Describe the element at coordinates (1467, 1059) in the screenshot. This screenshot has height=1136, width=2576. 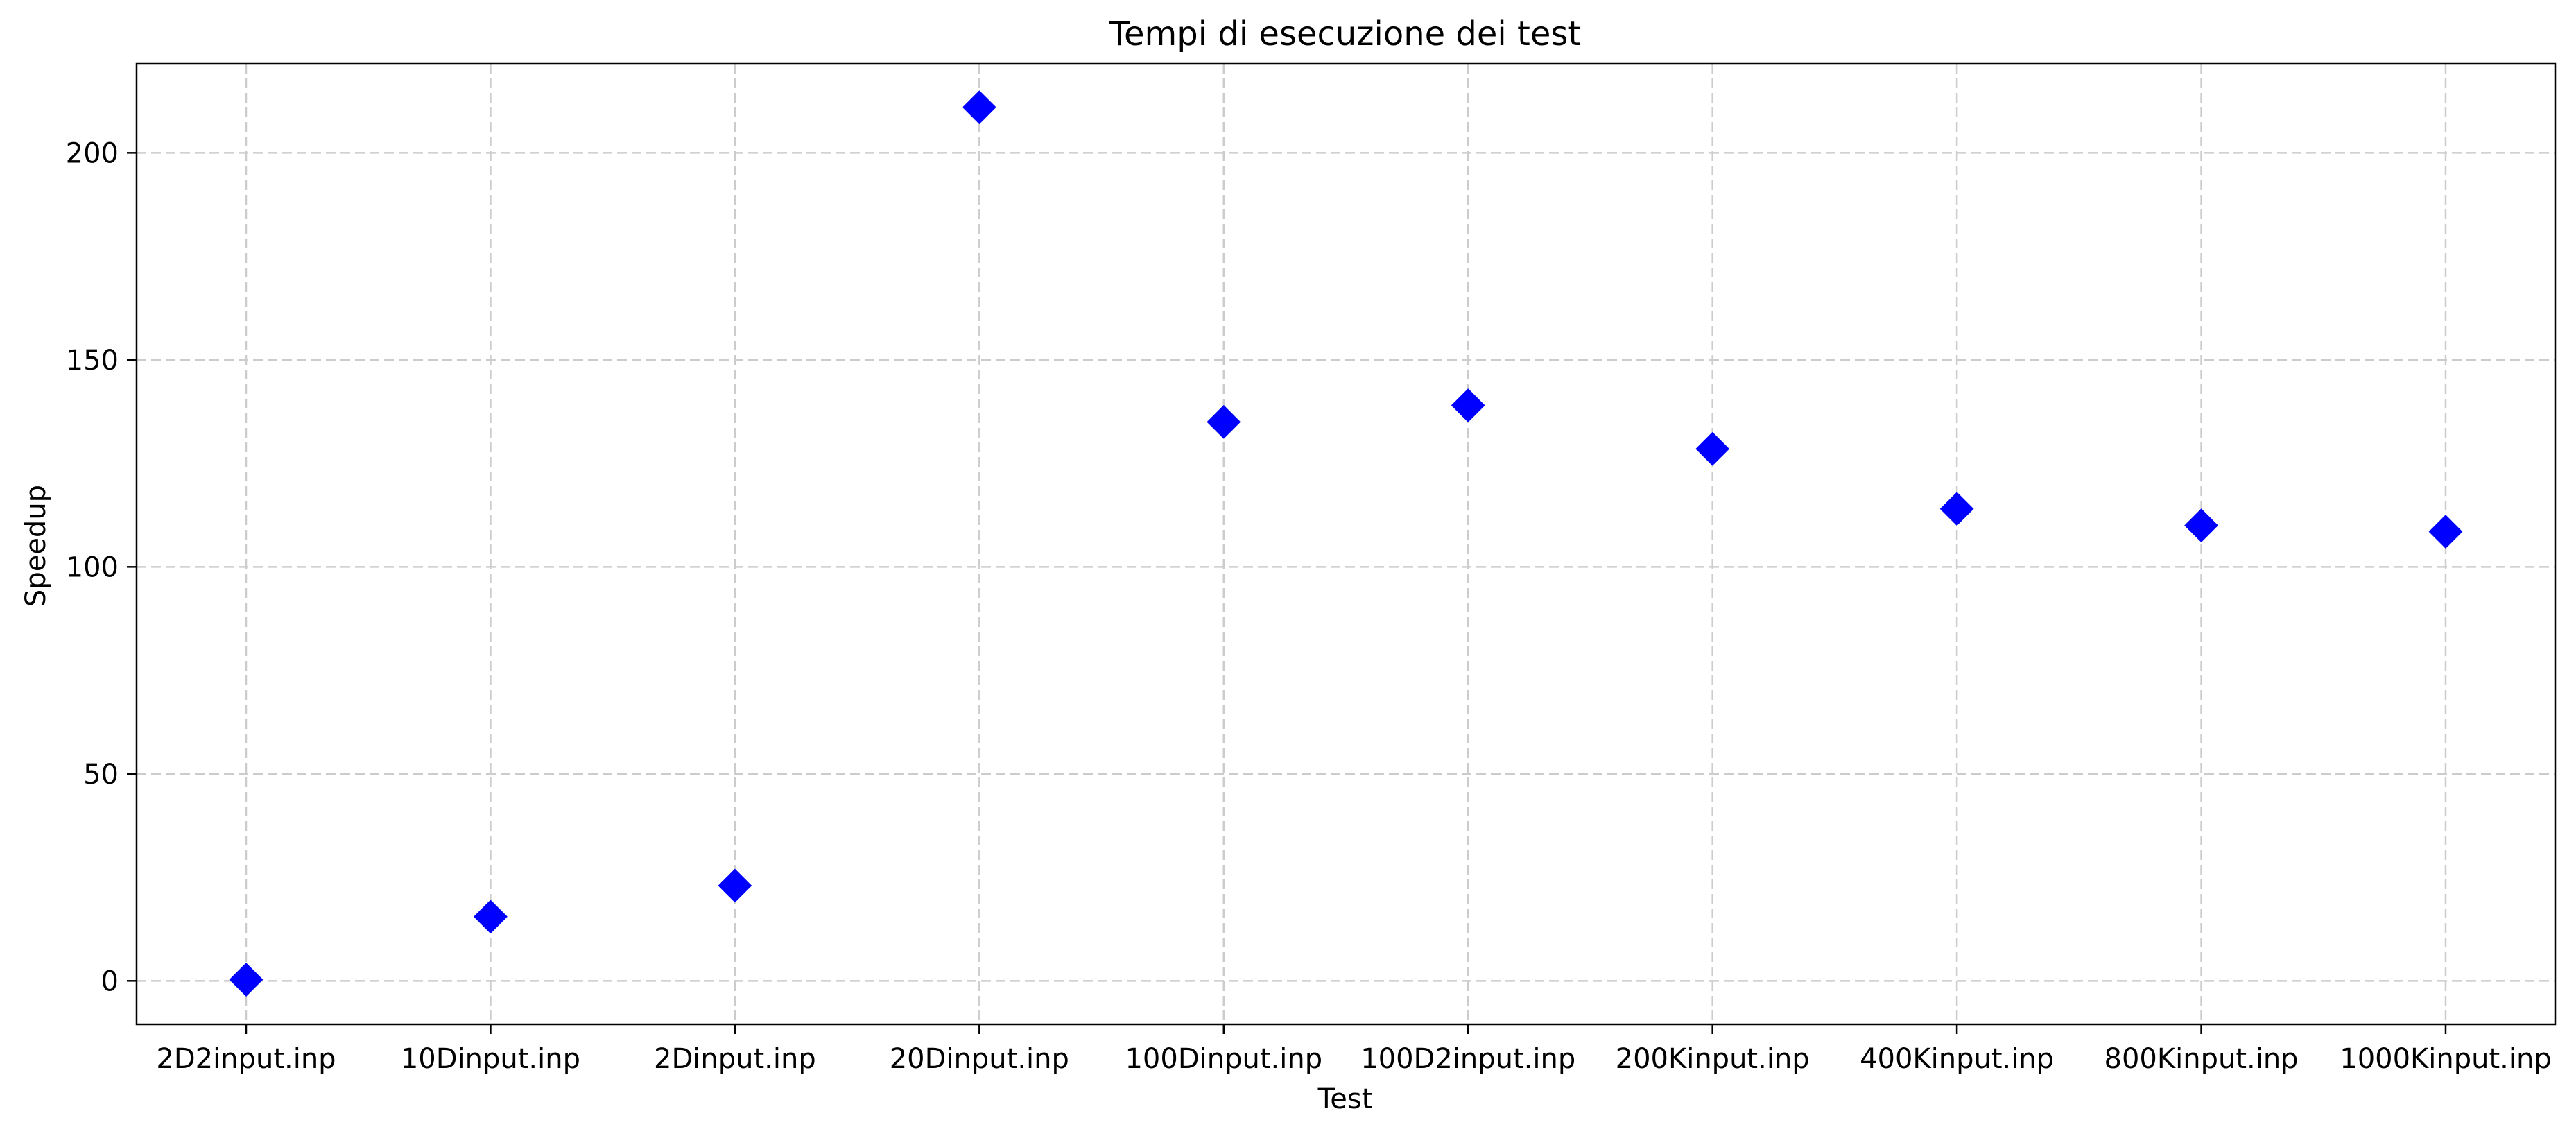
I see `x-tick-label: 100D2input.inp` at that location.